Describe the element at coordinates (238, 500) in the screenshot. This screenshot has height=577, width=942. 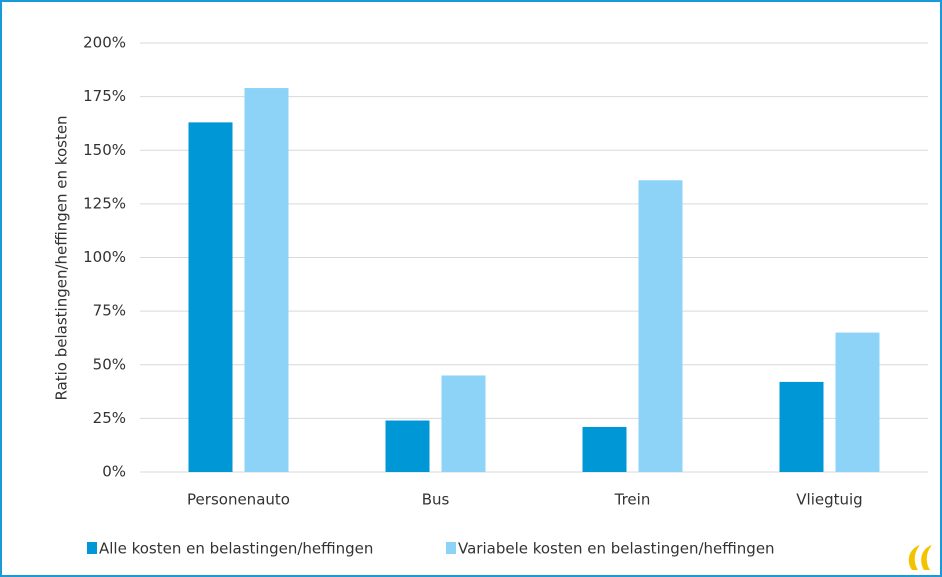
I see `x-tick-label: Personenauto` at that location.